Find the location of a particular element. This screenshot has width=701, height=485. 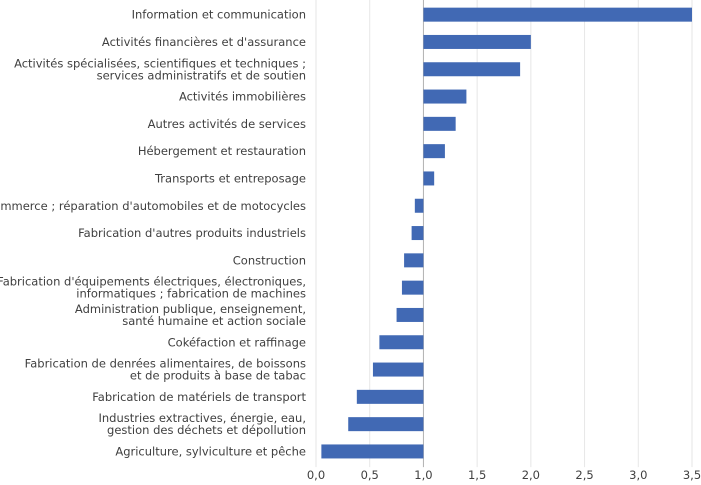

x-tick-label: 2,5 is located at coordinates (584, 475).